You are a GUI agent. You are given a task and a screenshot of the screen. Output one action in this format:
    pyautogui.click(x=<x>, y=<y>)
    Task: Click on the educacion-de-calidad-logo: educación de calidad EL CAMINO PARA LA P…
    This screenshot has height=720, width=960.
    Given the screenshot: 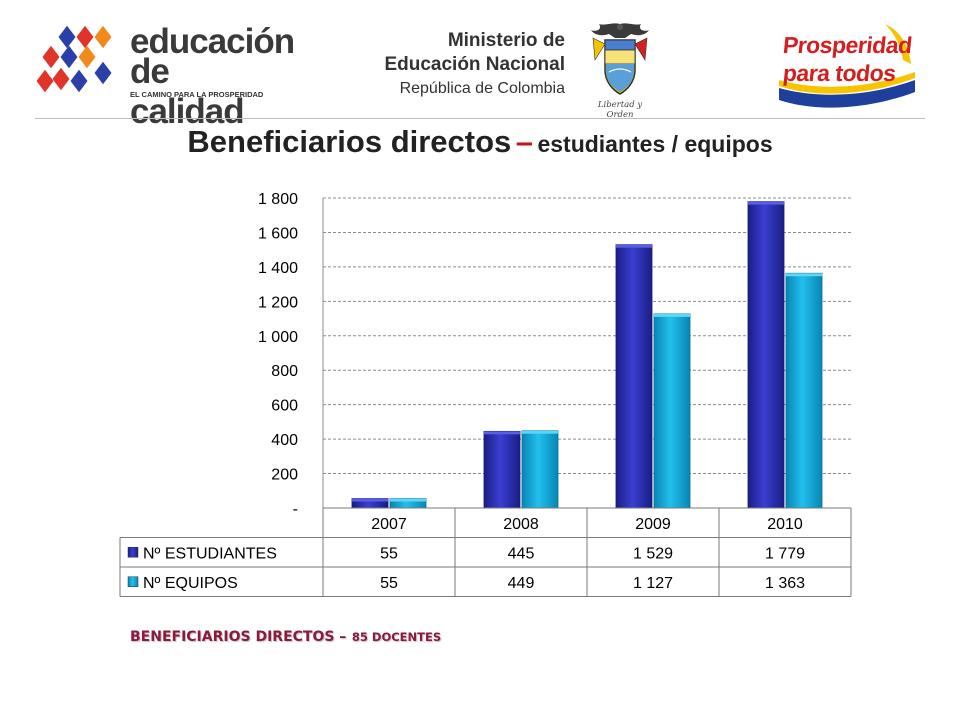 What is the action you would take?
    pyautogui.click(x=162, y=76)
    